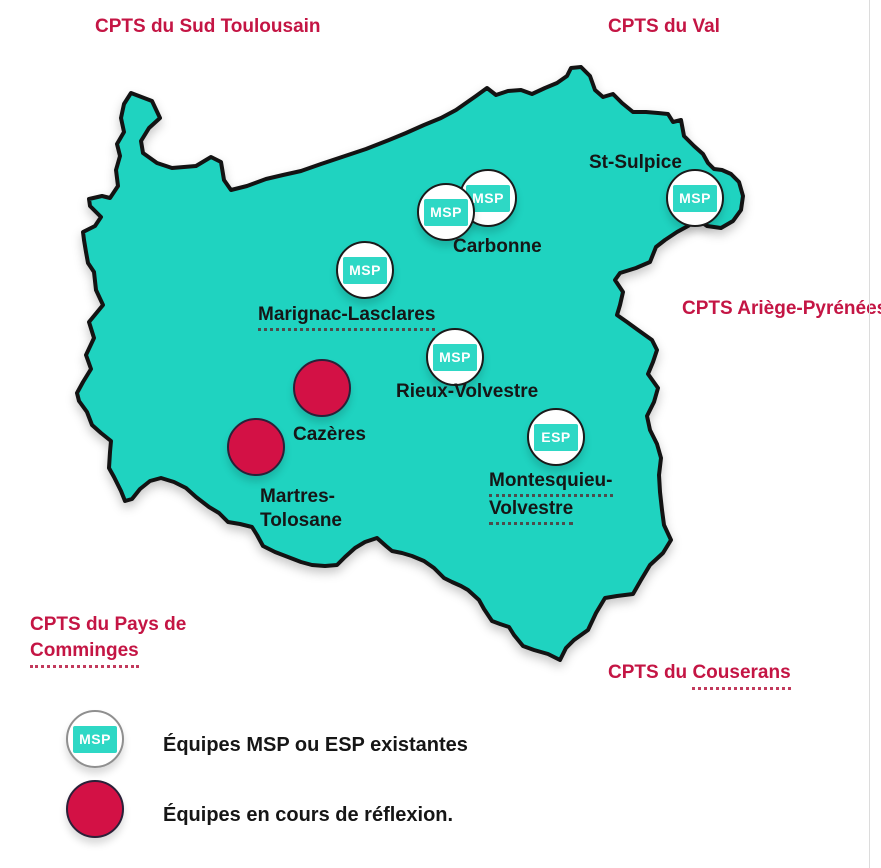 This screenshot has width=881, height=868. I want to click on town-label-text: Carbonne, so click(497, 246).